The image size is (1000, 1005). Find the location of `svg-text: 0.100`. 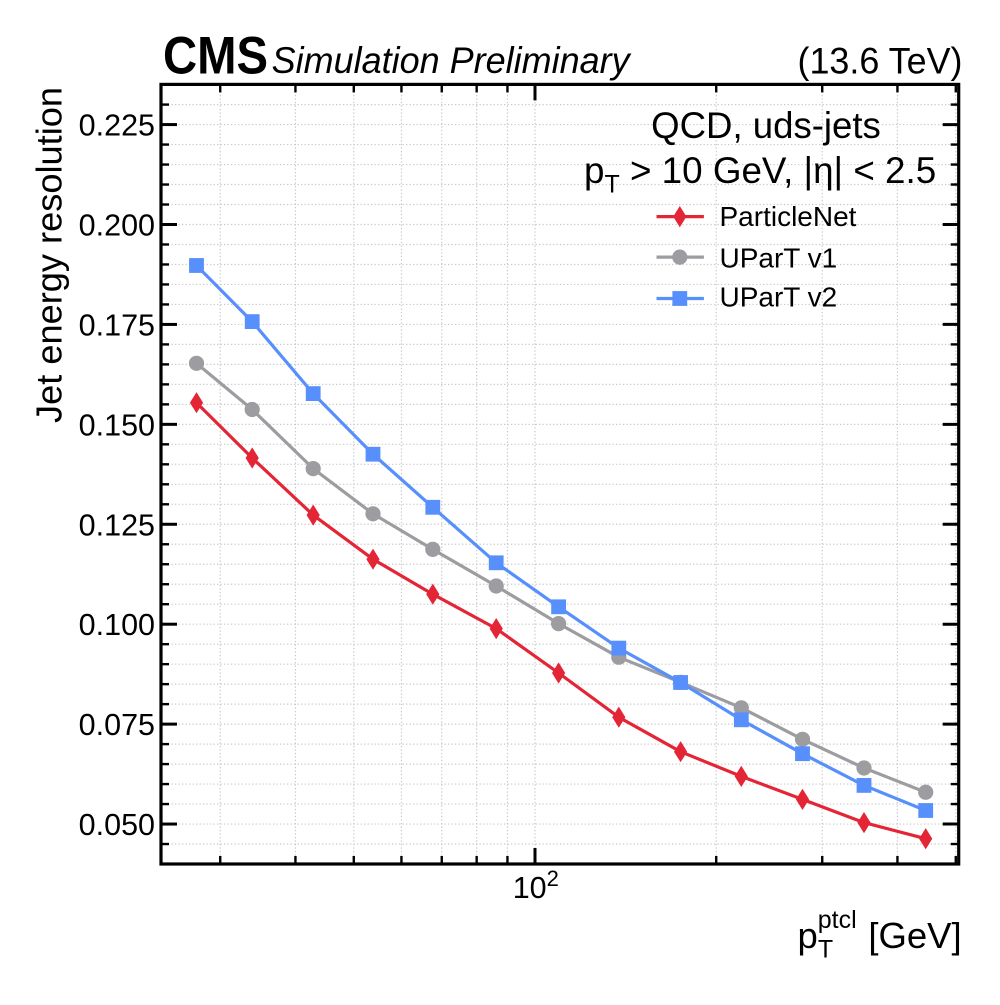

svg-text: 0.100 is located at coordinates (117, 625).